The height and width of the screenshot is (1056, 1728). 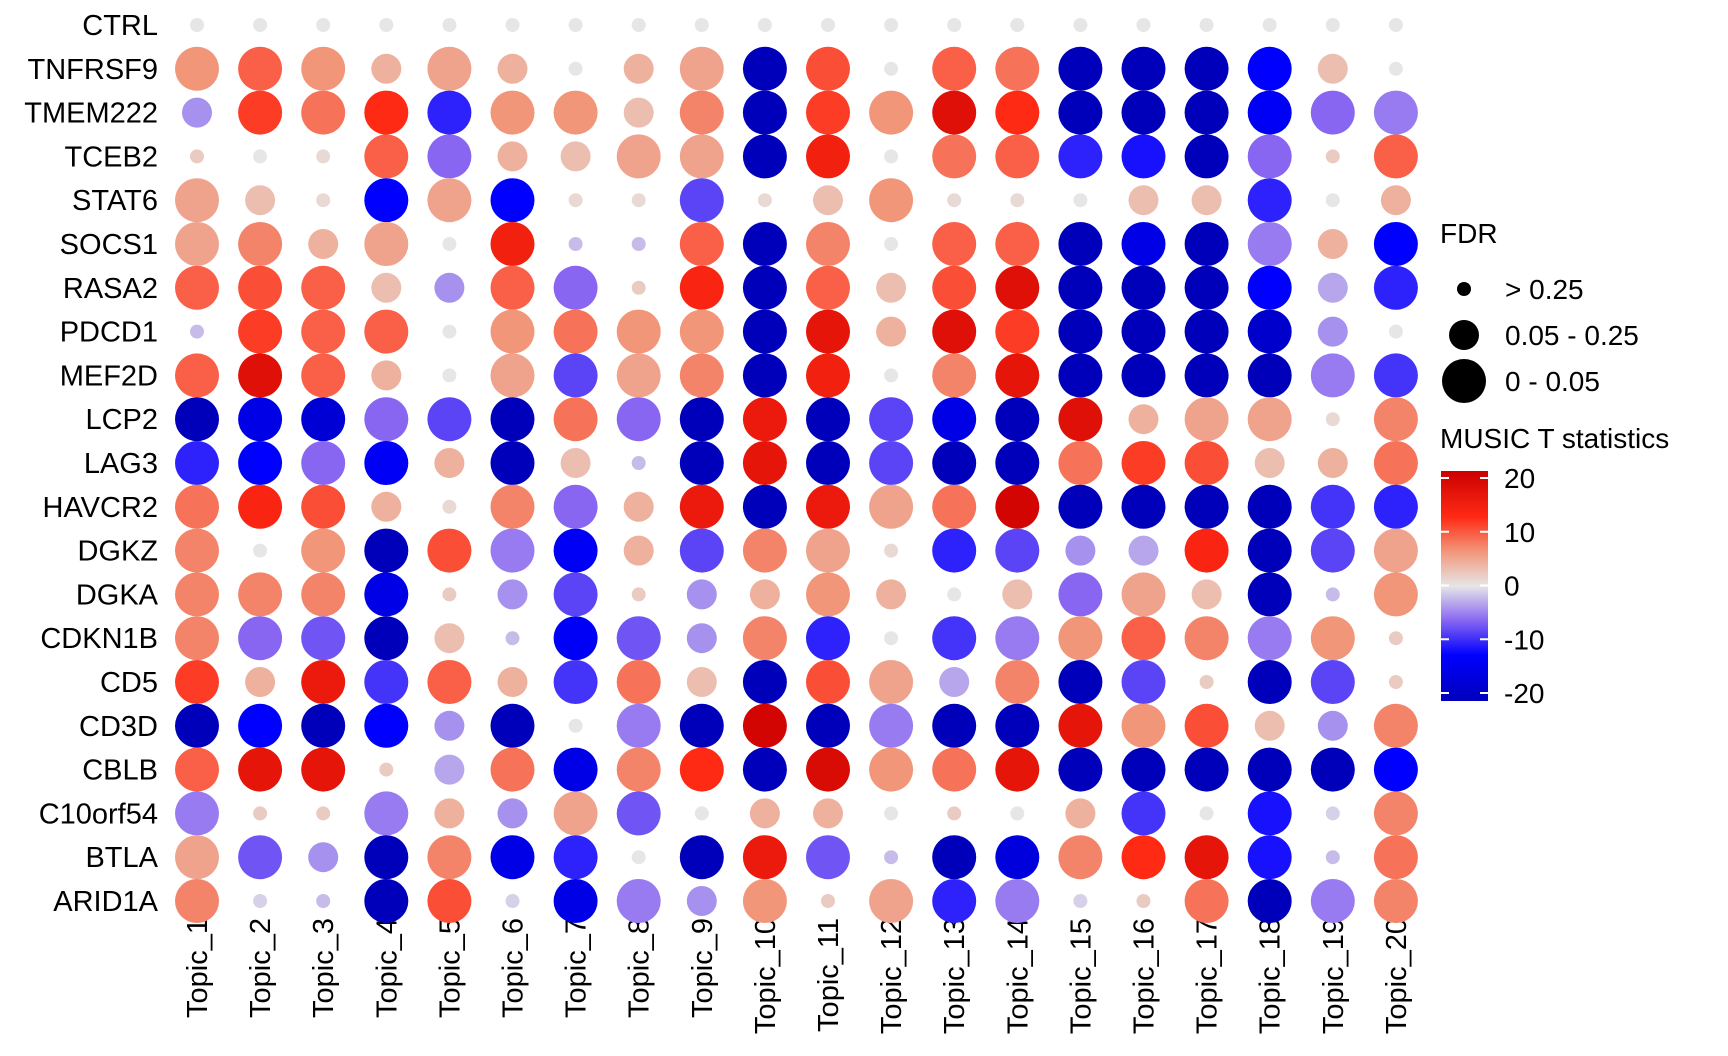 What do you see at coordinates (324, 968) in the screenshot?
I see `x-tick-label: Topic_3` at bounding box center [324, 968].